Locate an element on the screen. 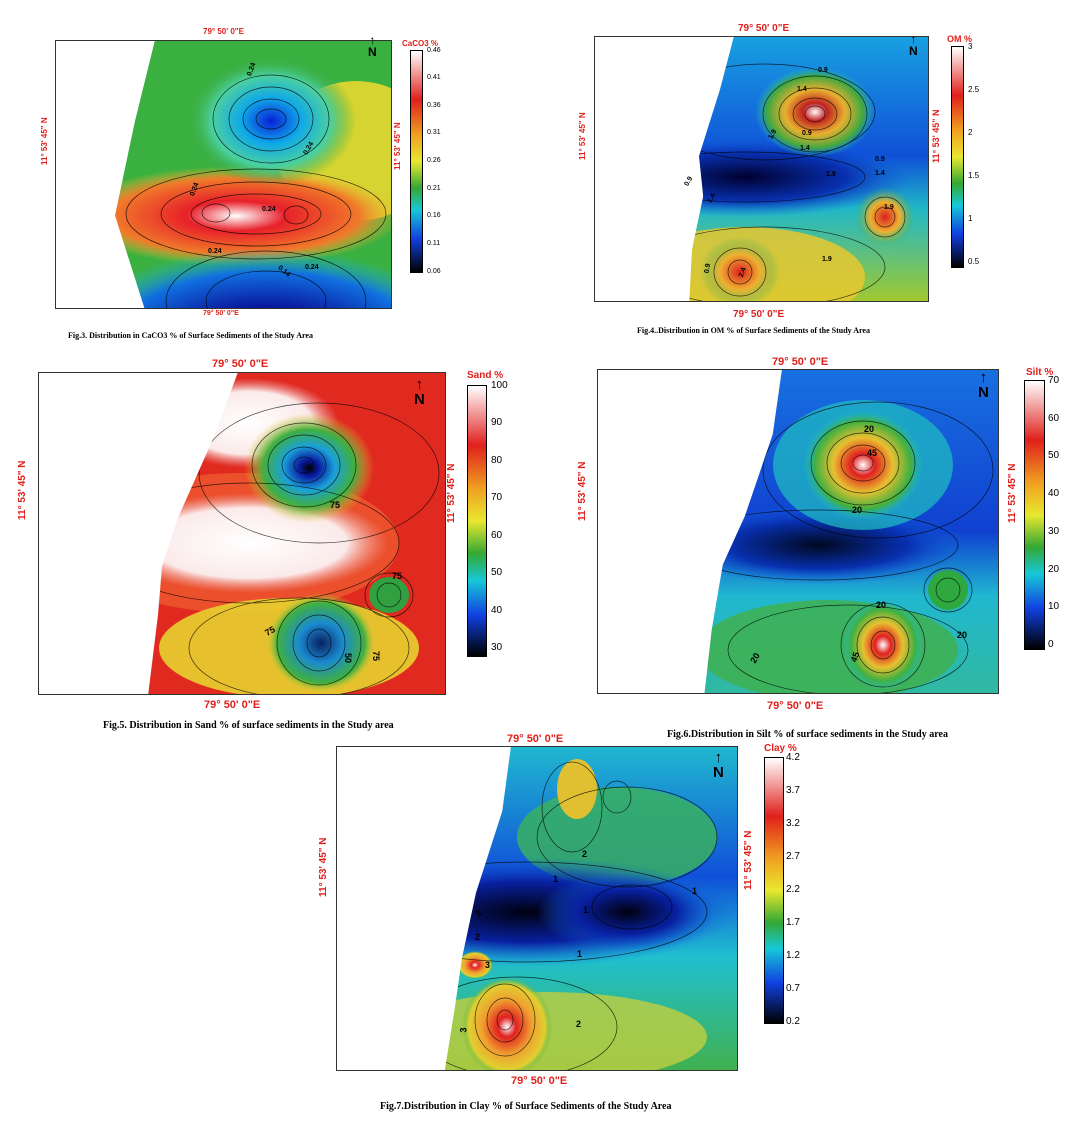 This screenshot has height=1125, width=1085. fig6-lon-top: 79° 50' 0"E is located at coordinates (800, 362).